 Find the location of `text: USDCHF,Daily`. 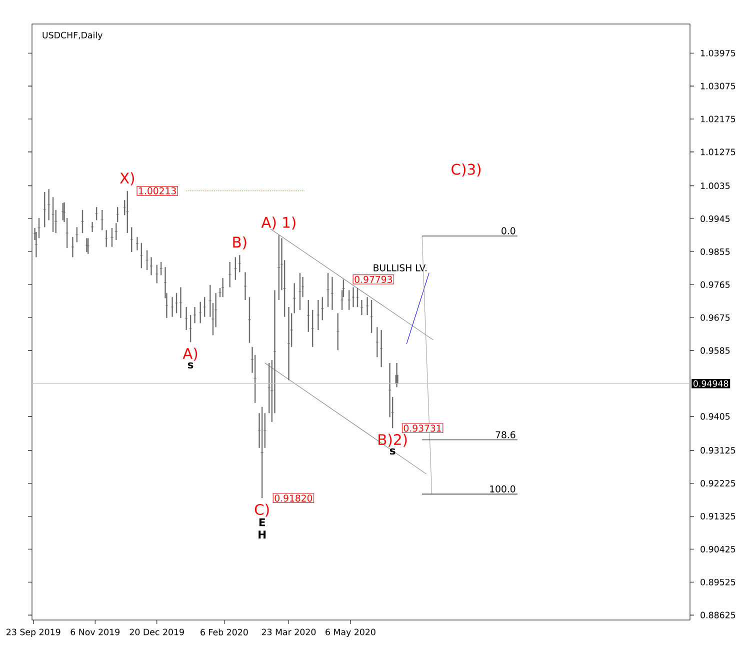

text: USDCHF,Daily is located at coordinates (72, 36).